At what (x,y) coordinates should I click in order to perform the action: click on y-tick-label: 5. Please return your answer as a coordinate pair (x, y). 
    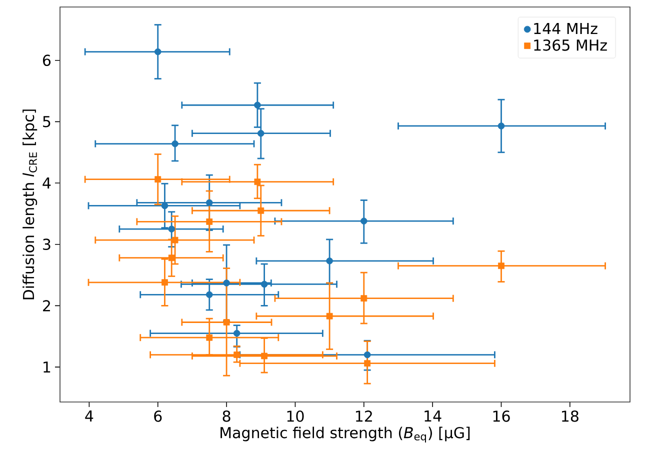
    Looking at the image, I should click on (46, 122).